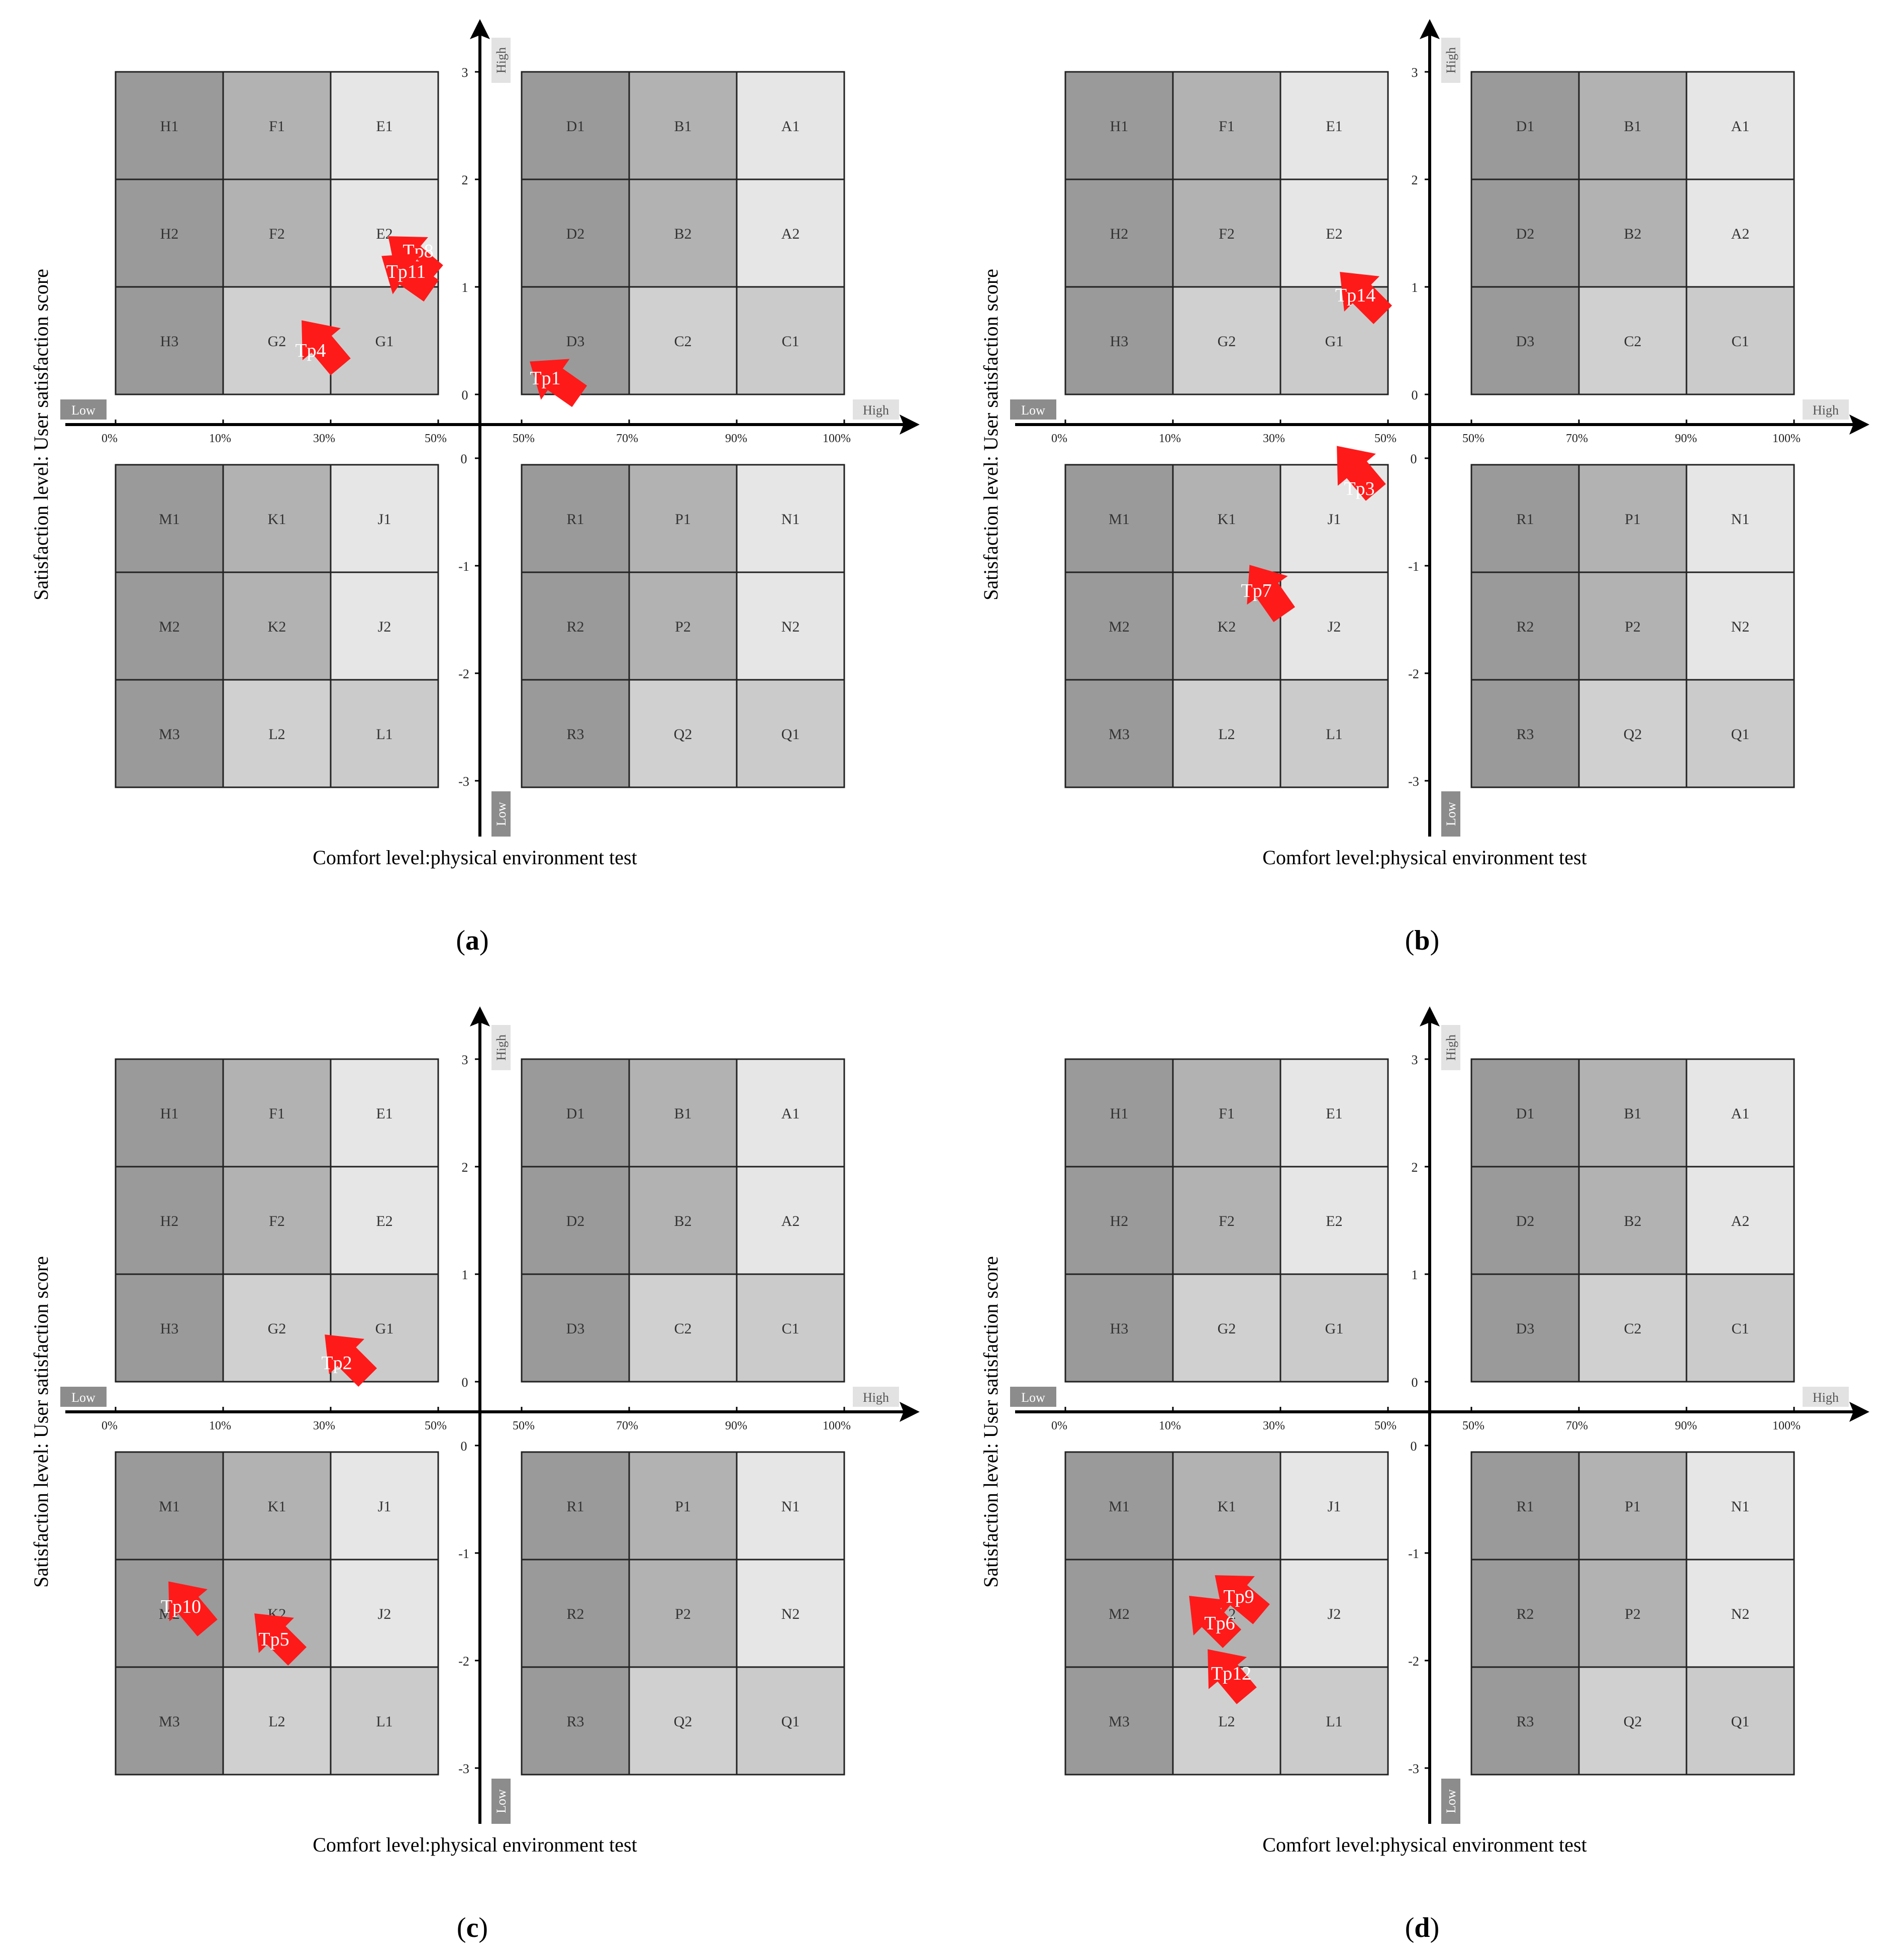 This screenshot has height=1960, width=1889. Describe the element at coordinates (1740, 518) in the screenshot. I see `cell-N1` at that location.